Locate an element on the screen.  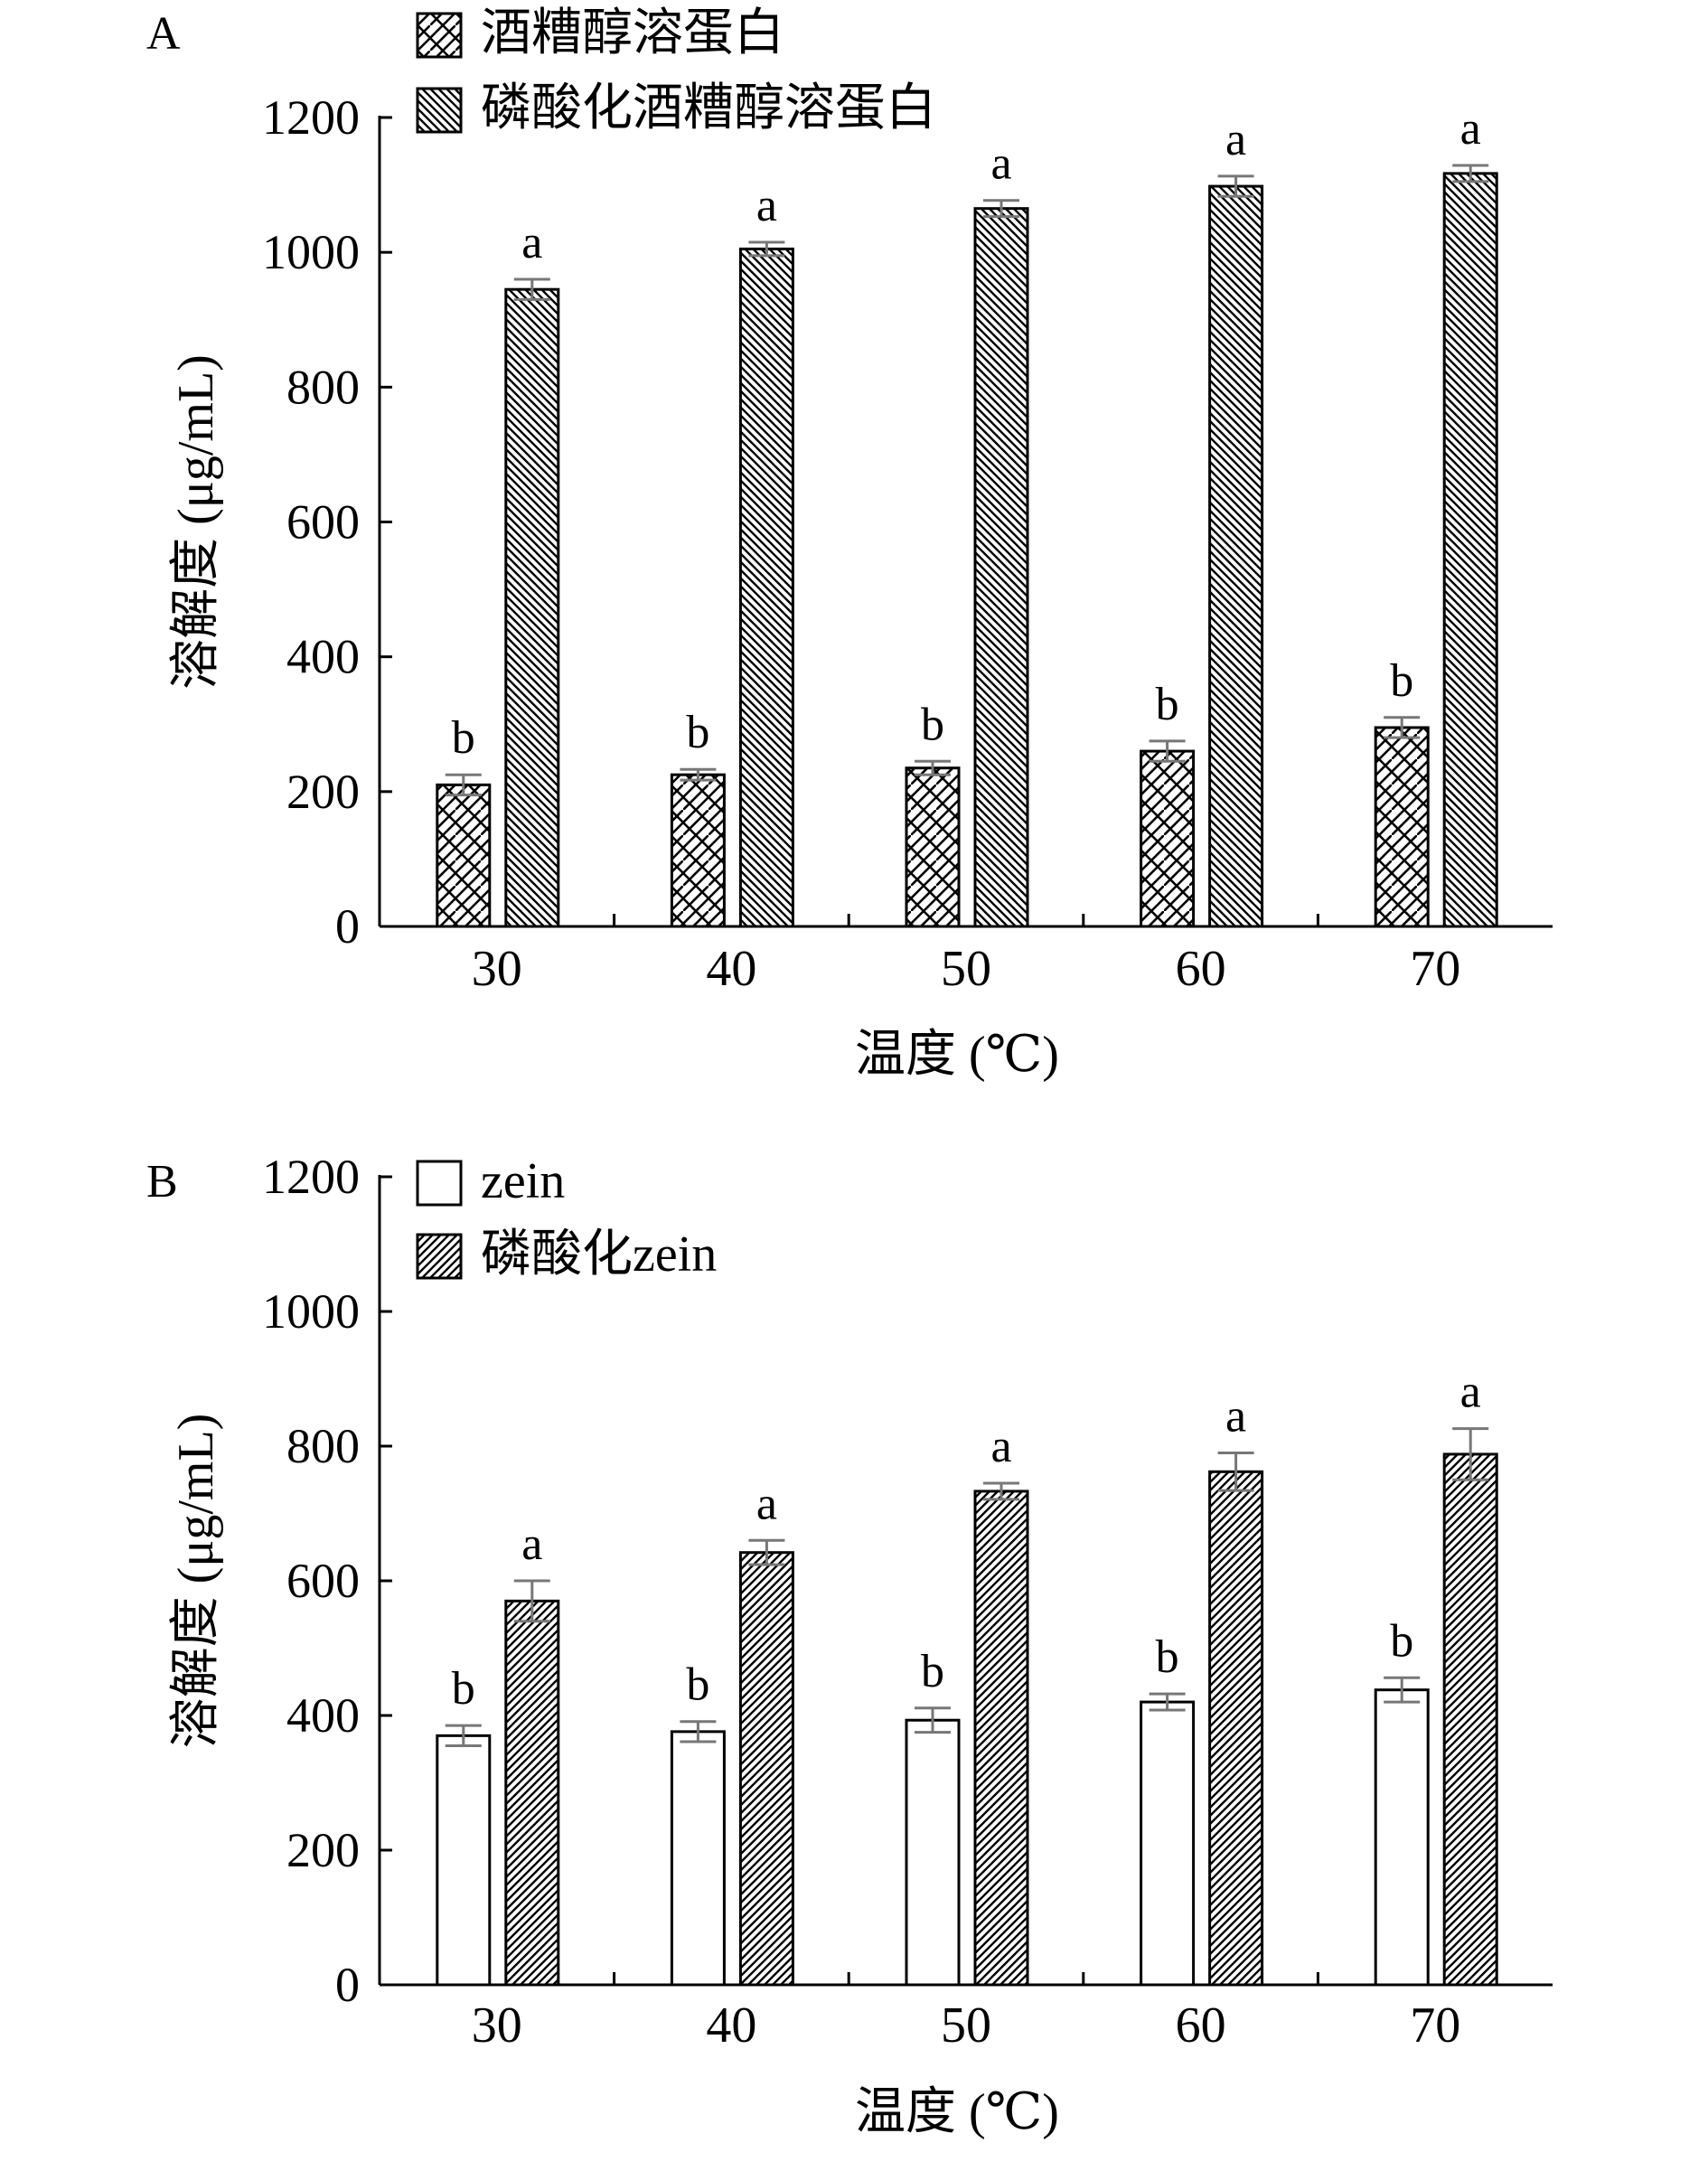
panel-label: B is located at coordinates (162, 1182).